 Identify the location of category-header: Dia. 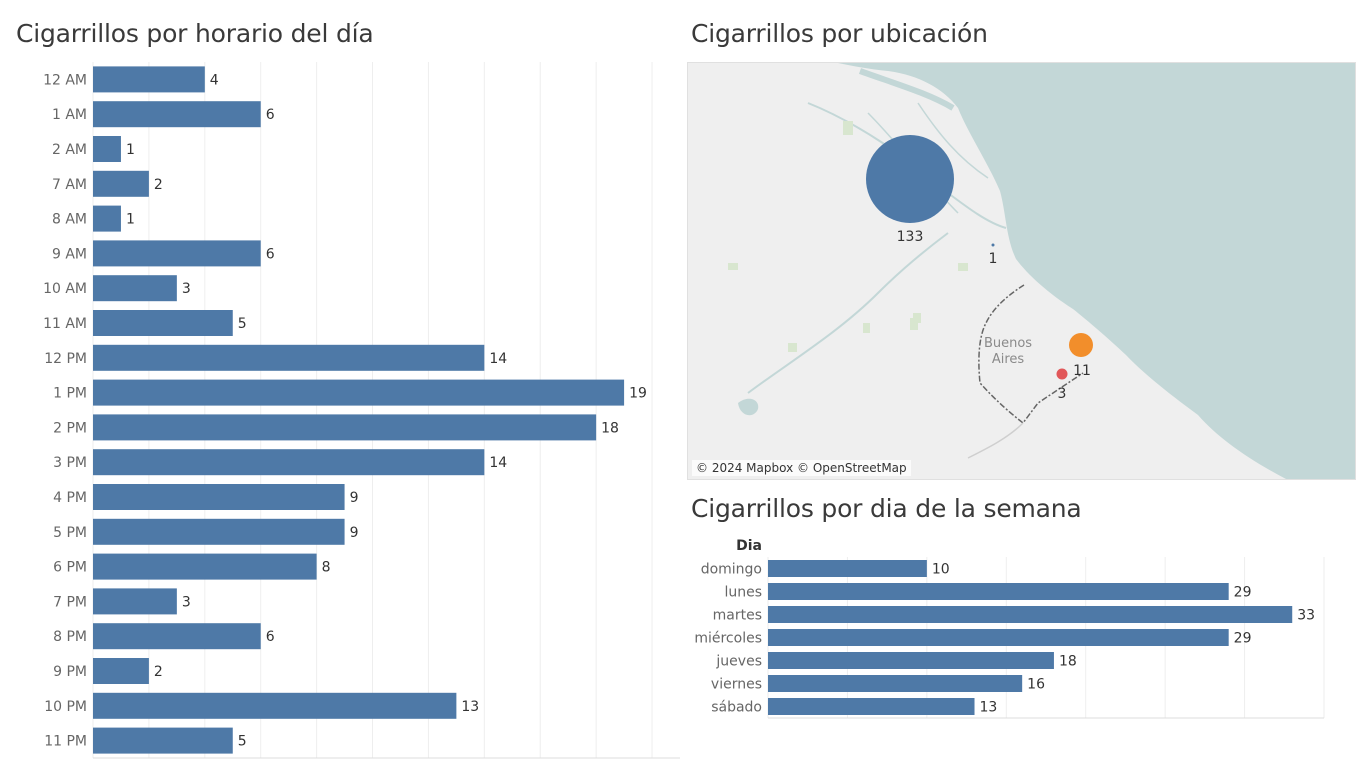
(749, 546).